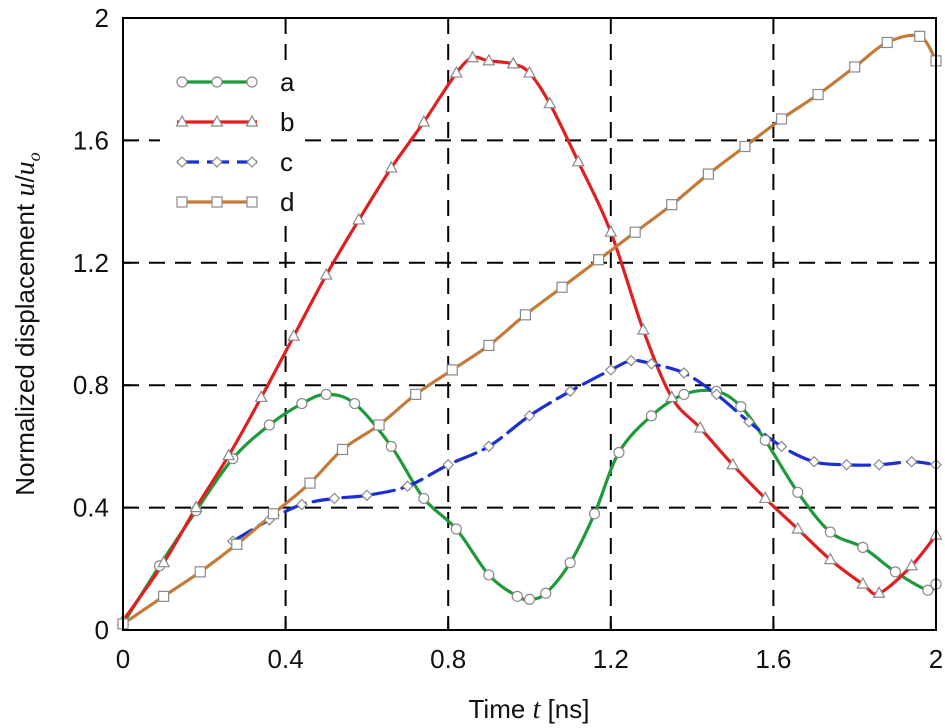 Image resolution: width=945 pixels, height=728 pixels. Describe the element at coordinates (34, 156) in the screenshot. I see `y-axis-subscript: o` at that location.